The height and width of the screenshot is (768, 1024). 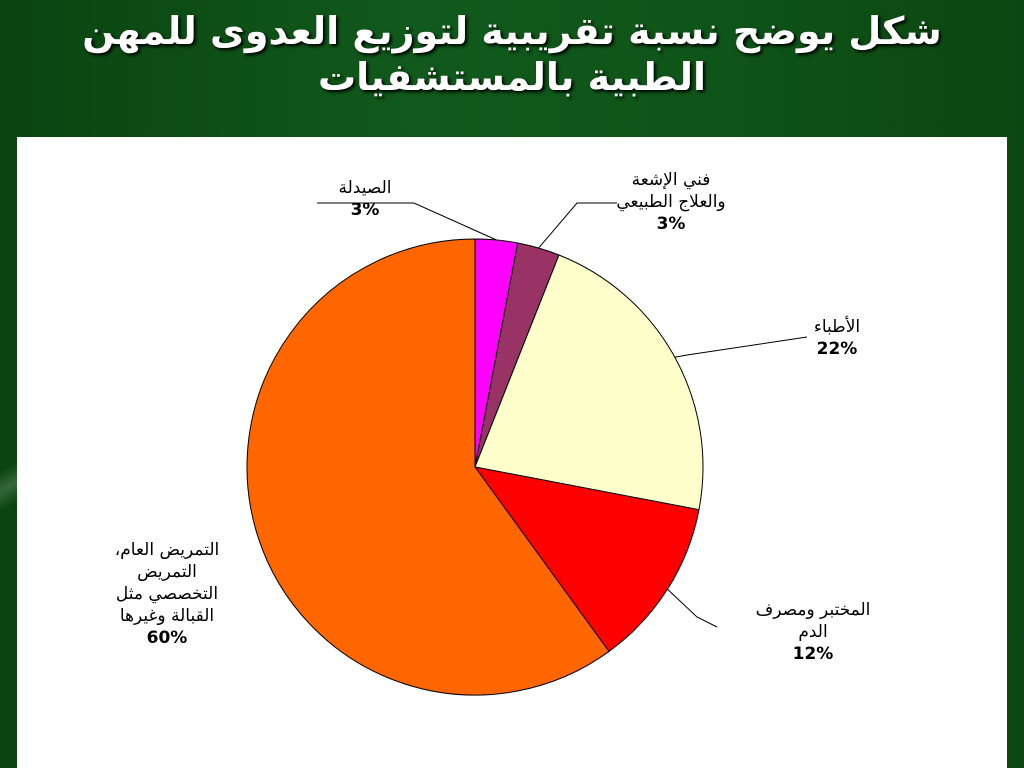 What do you see at coordinates (167, 616) in the screenshot?
I see `slice-category-label: القبالة وغيرها` at bounding box center [167, 616].